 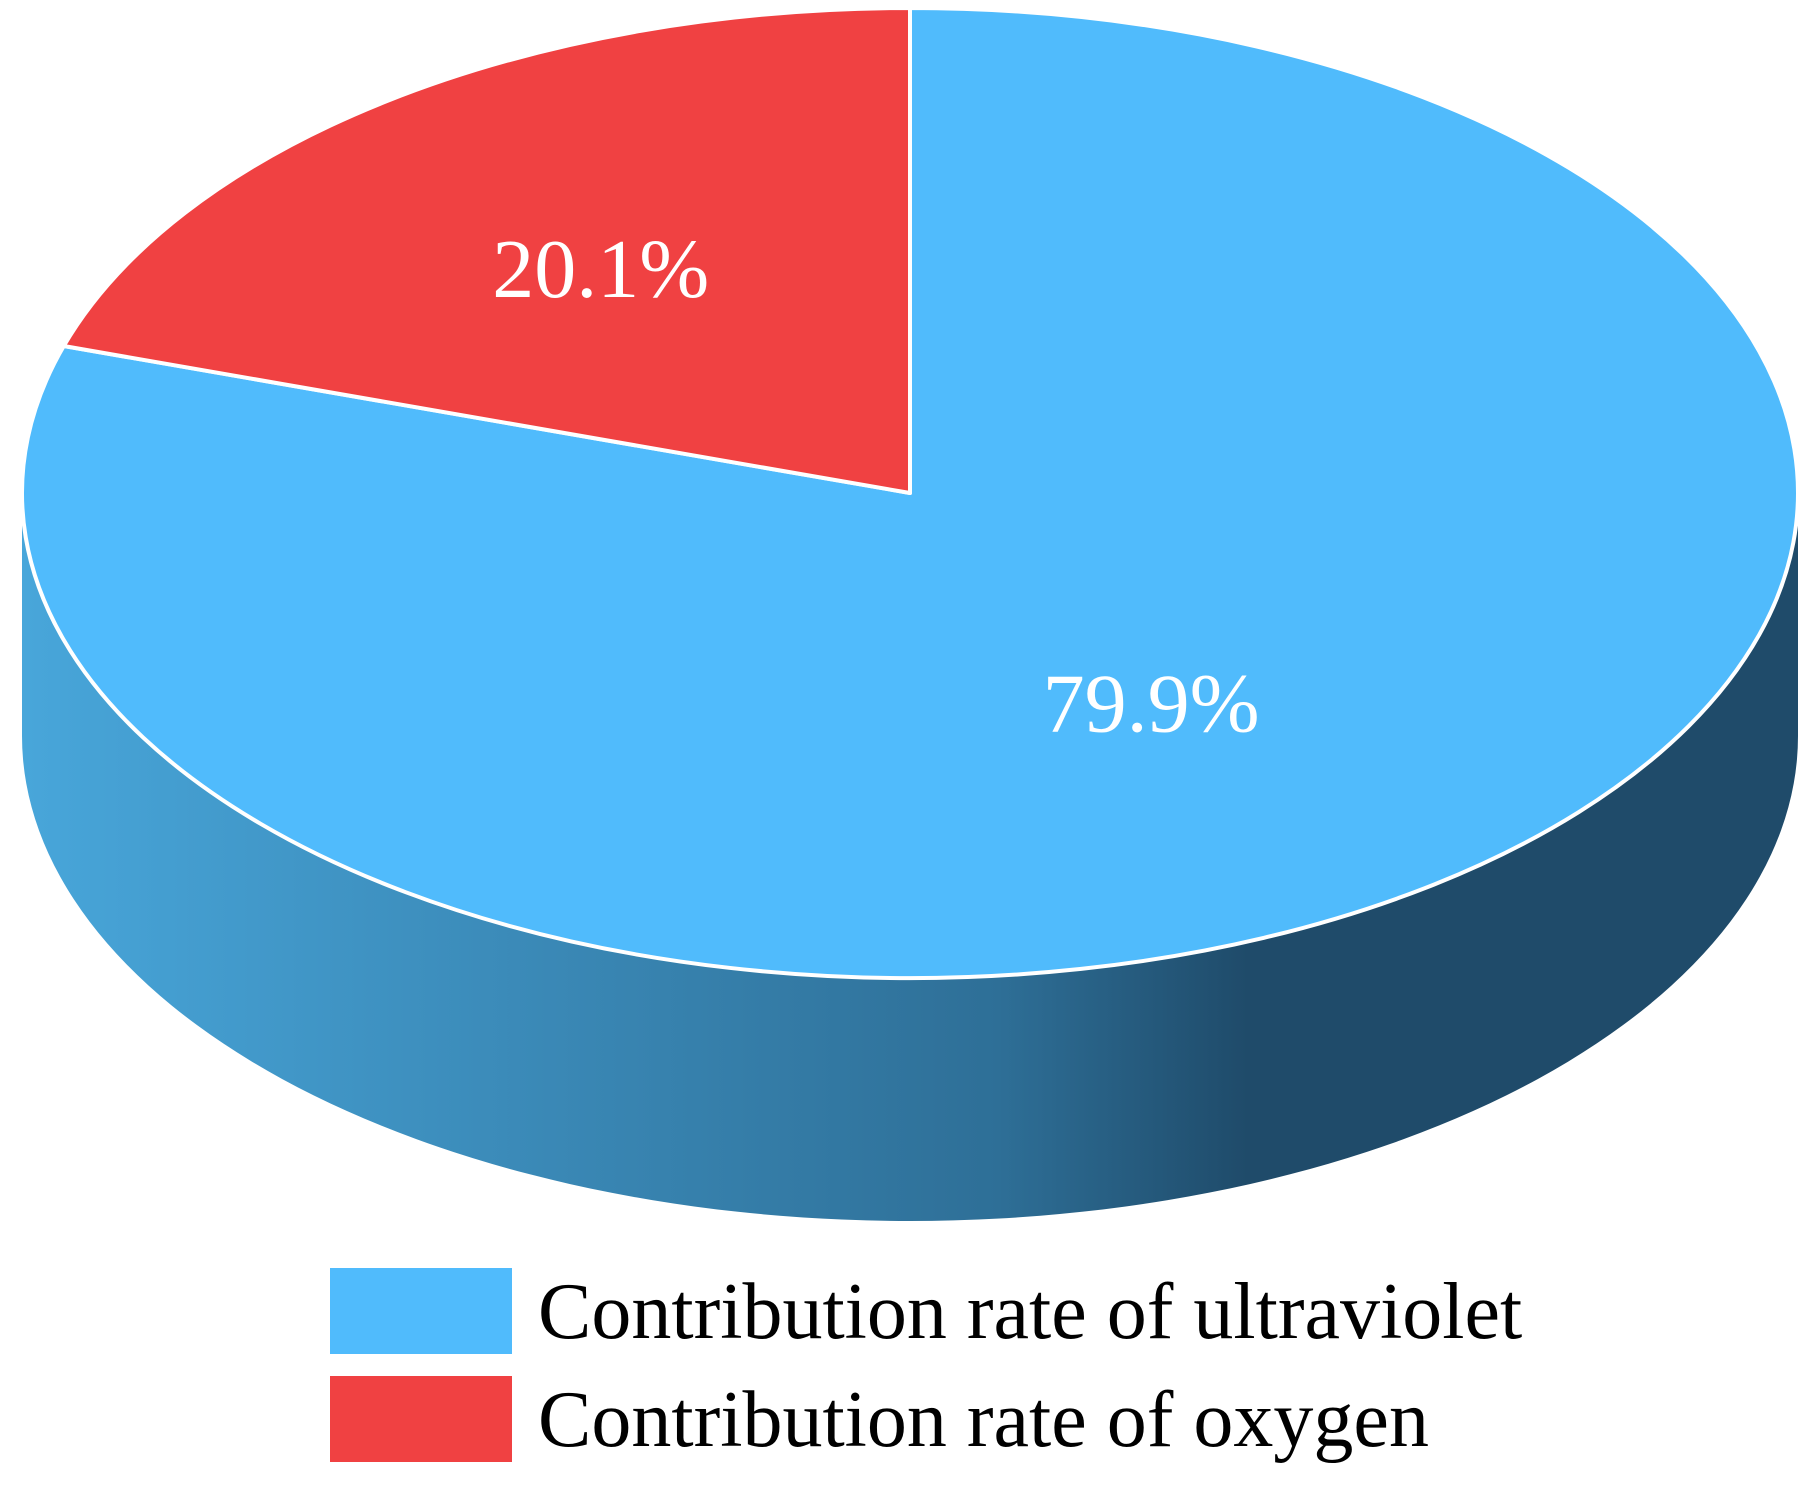 I want to click on pie-slice-labels: 79.9% 20.1%, so click(x=875, y=487).